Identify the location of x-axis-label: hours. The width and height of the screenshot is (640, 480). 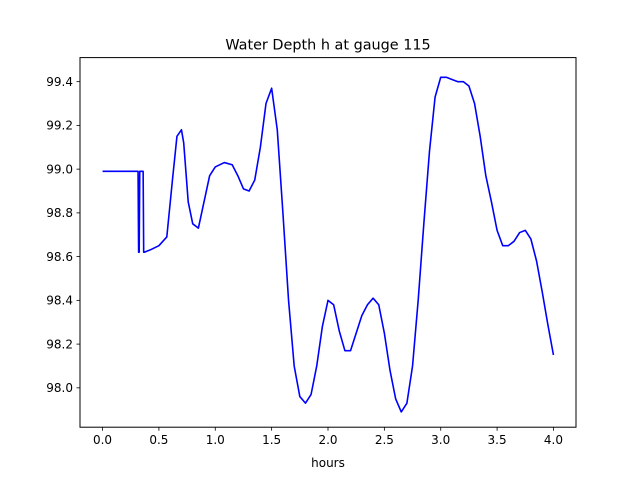
(328, 463).